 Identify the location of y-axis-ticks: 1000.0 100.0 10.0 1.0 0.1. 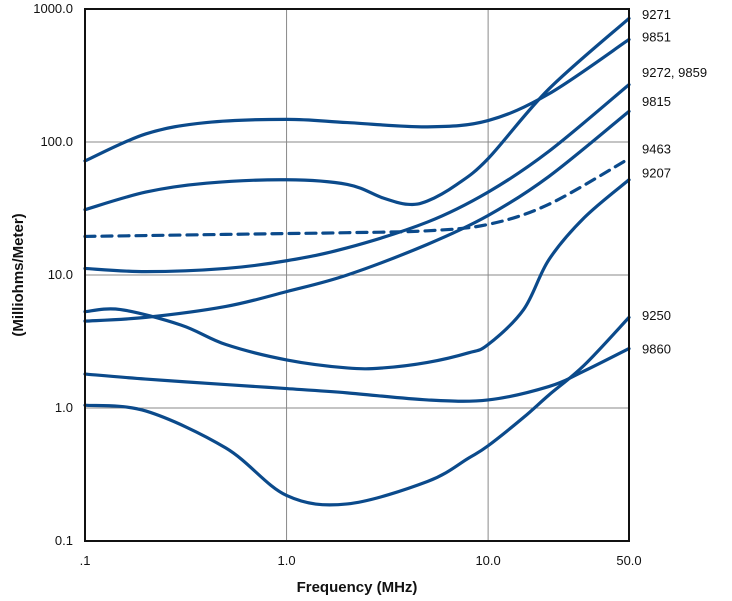
(53, 274).